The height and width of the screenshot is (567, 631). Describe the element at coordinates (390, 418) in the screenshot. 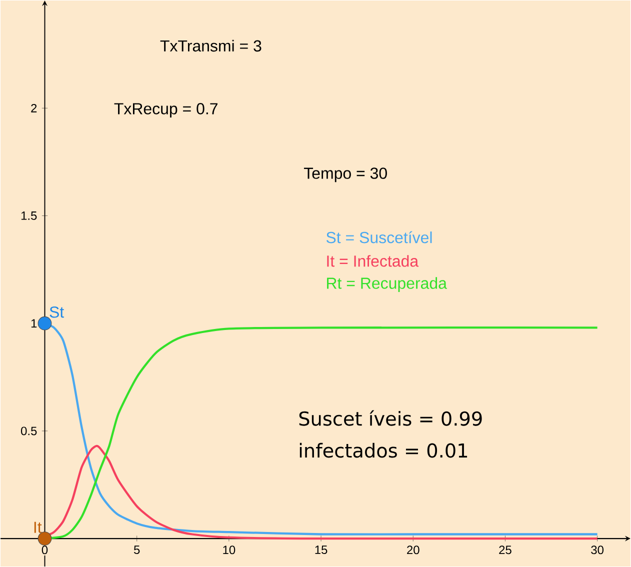

I see `annotation: Suscet íveis = 0.99` at that location.